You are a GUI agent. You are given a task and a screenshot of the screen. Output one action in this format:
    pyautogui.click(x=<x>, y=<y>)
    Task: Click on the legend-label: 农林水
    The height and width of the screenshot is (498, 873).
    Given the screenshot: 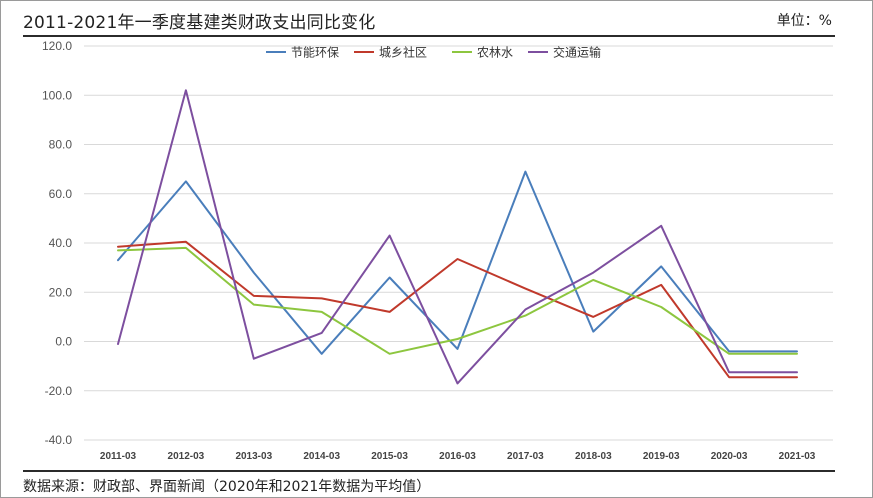 What is the action you would take?
    pyautogui.click(x=495, y=53)
    